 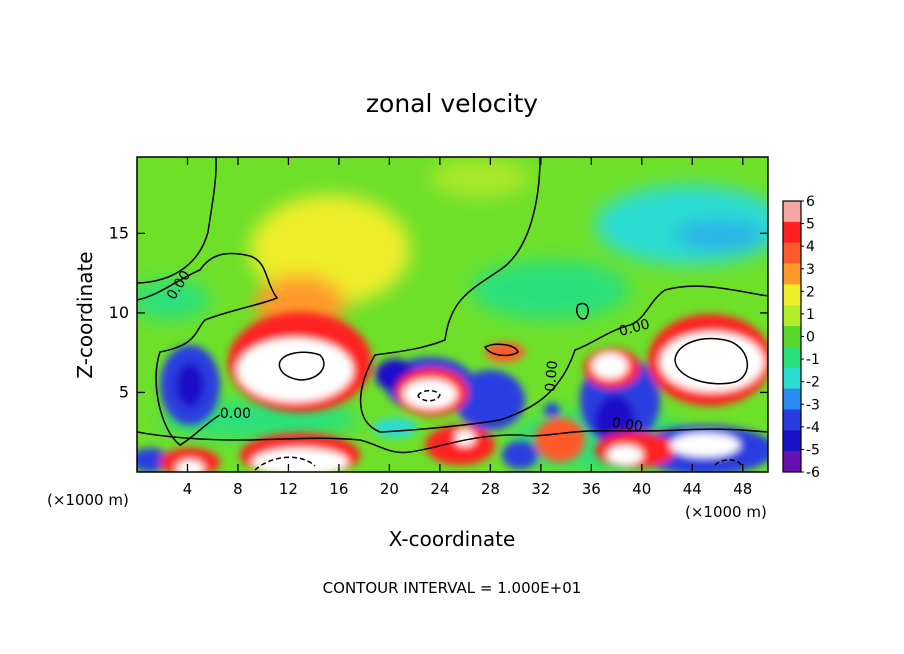 I want to click on x-unit-left: (×1000 m), so click(x=88, y=500).